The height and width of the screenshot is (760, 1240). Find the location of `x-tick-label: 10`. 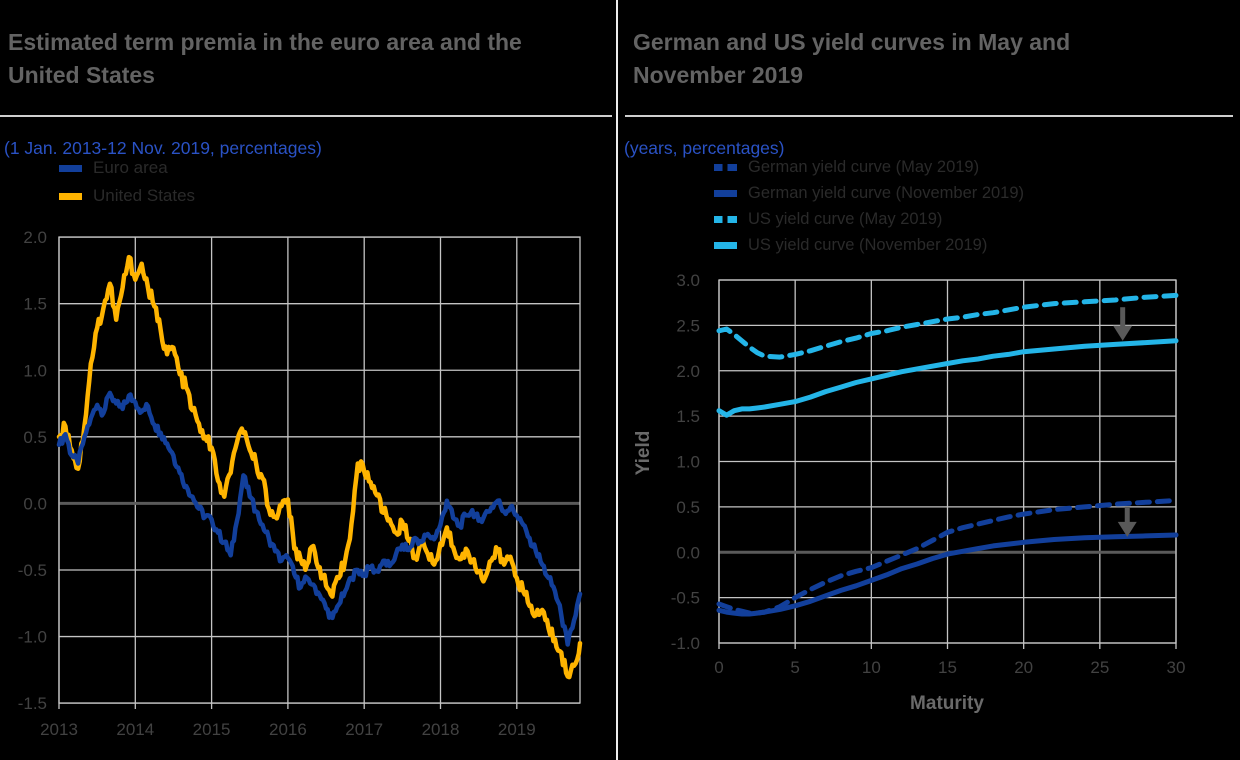

x-tick-label: 10 is located at coordinates (871, 667).